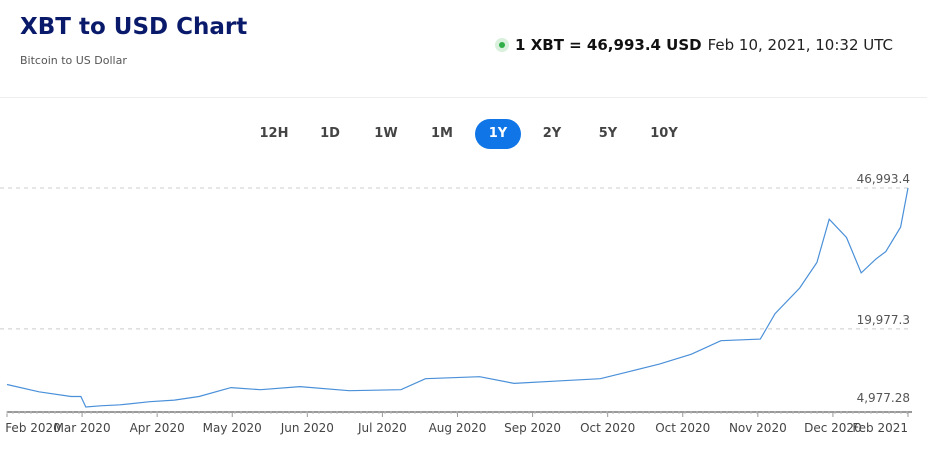 Image resolution: width=927 pixels, height=454 pixels. I want to click on range-button-1w: 1W, so click(386, 133).